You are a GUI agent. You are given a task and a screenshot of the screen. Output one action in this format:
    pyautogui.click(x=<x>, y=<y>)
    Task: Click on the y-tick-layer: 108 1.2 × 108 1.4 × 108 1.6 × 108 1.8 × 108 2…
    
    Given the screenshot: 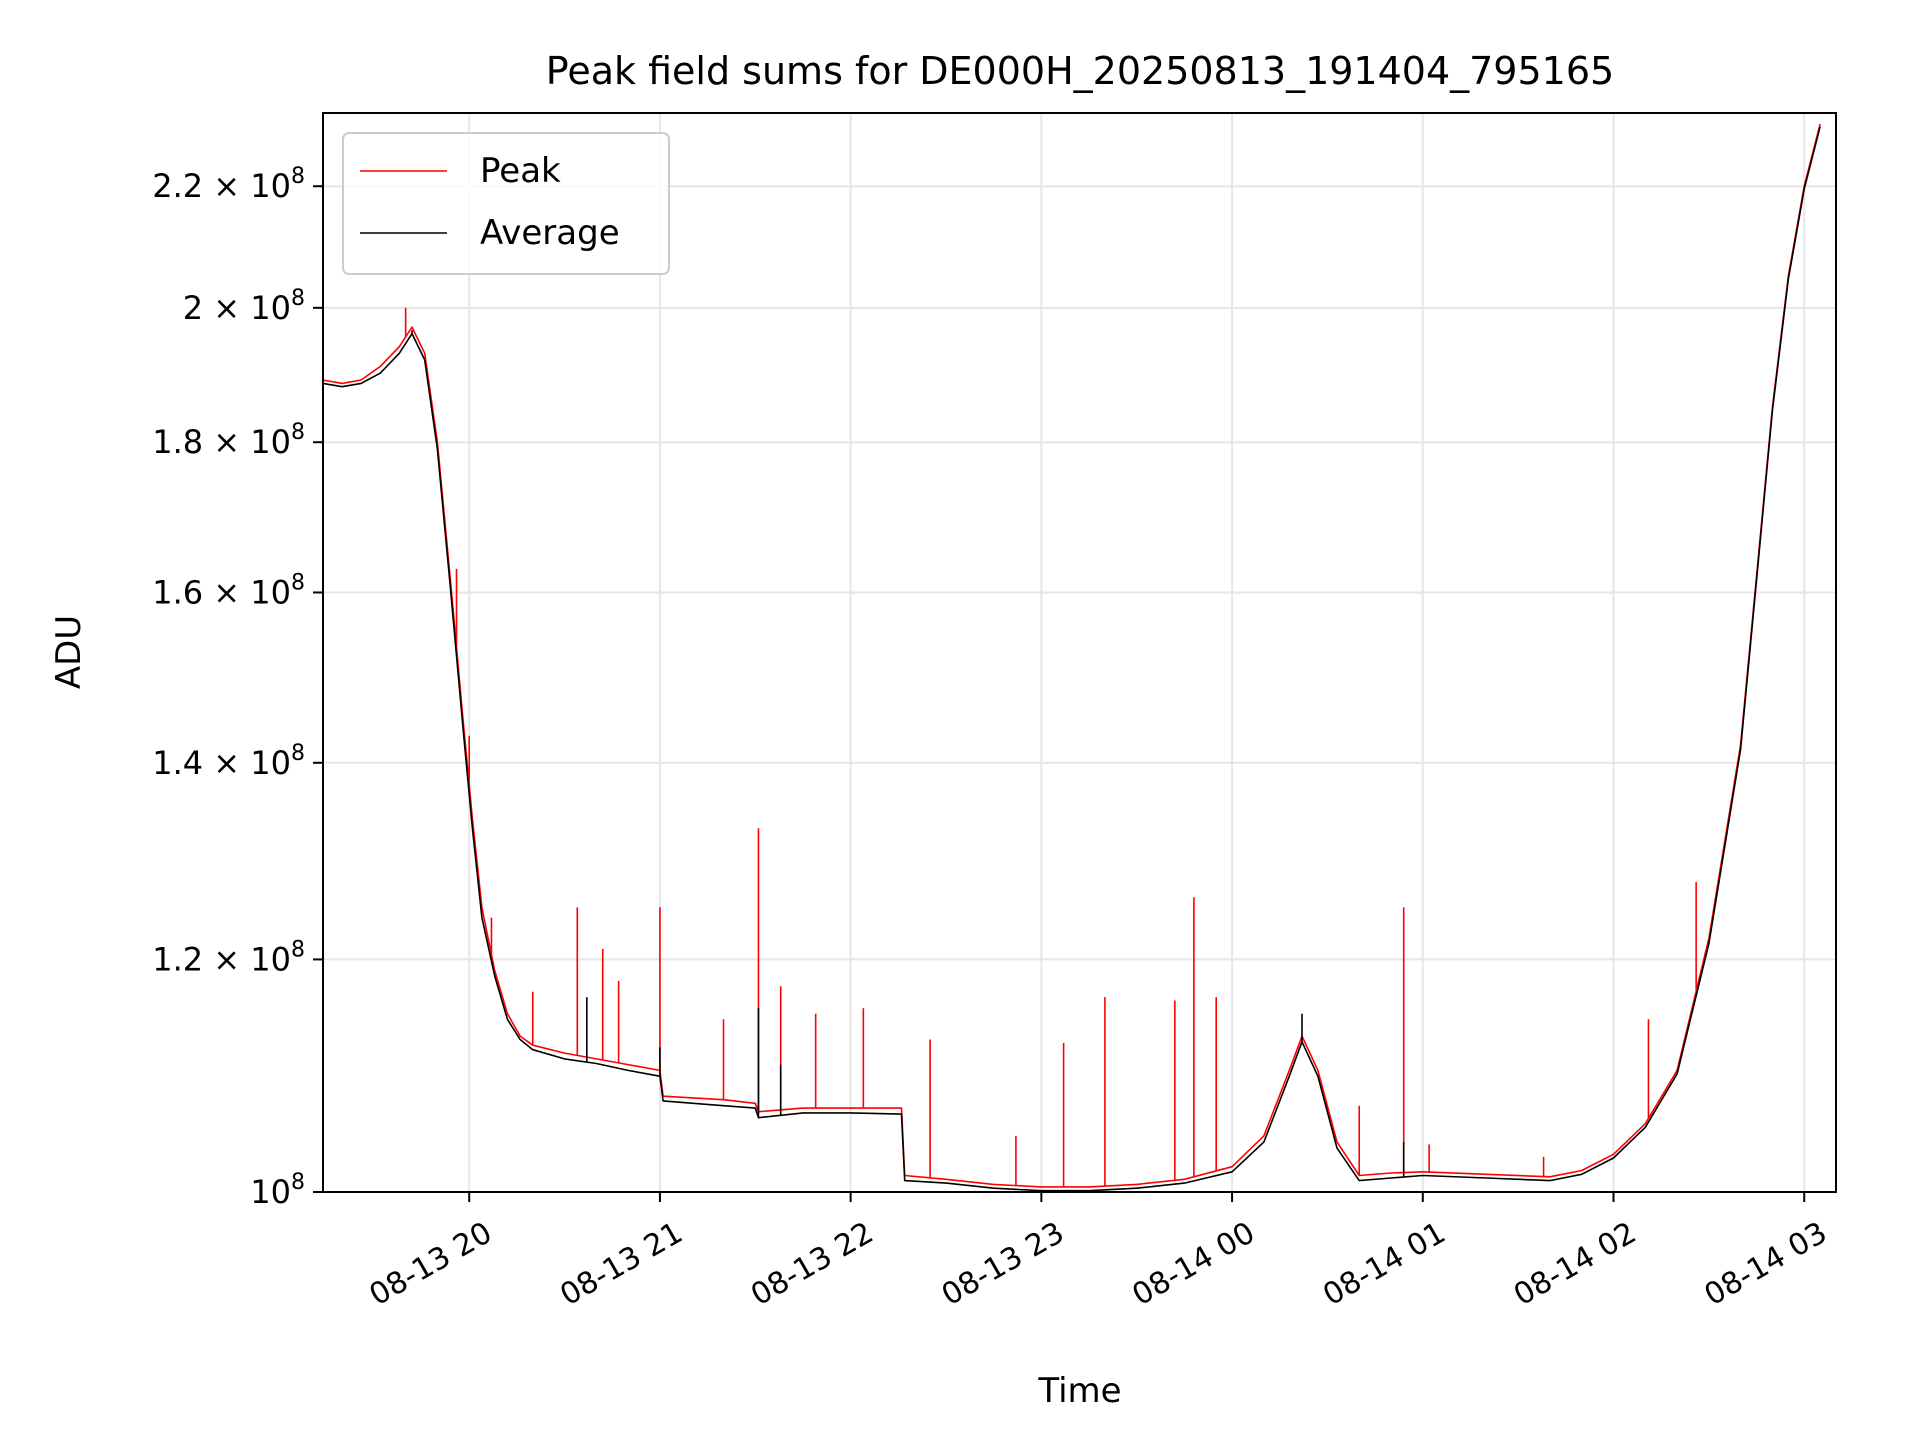 What is the action you would take?
    pyautogui.click(x=237, y=687)
    